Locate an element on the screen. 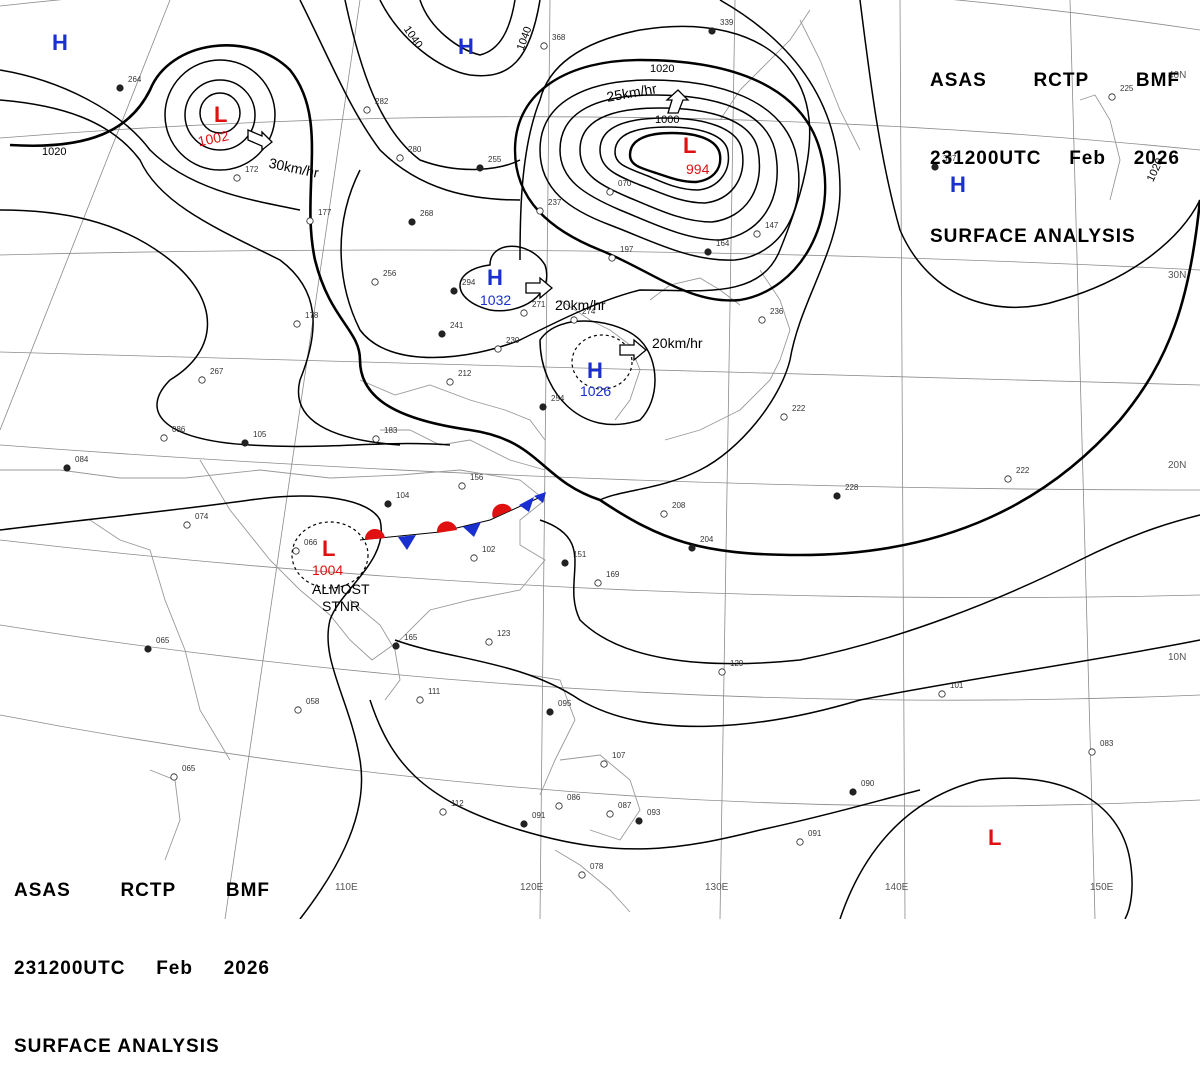 Image resolution: width=1200 pixels, height=1086 pixels. station-pressure: 123 is located at coordinates (504, 633).